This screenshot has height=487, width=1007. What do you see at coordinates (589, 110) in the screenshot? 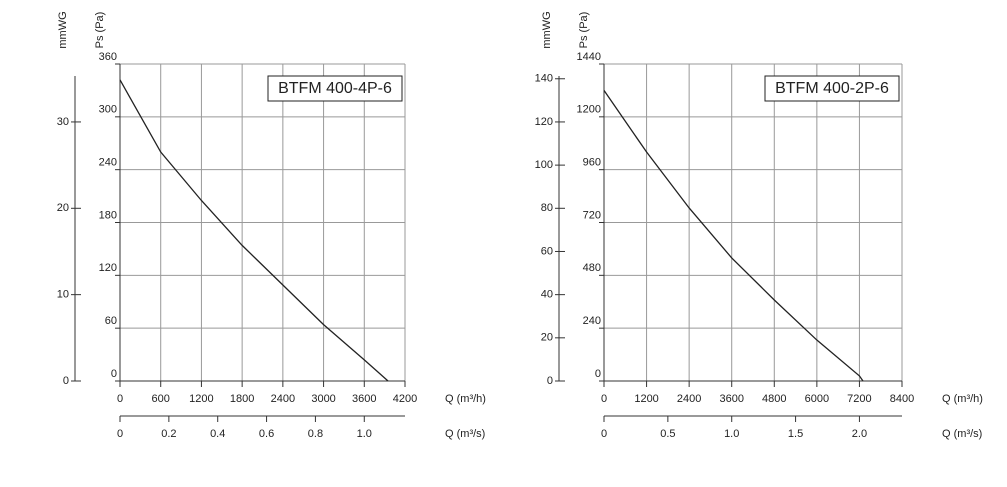
I see `y-tick-label: 1200` at bounding box center [589, 110].